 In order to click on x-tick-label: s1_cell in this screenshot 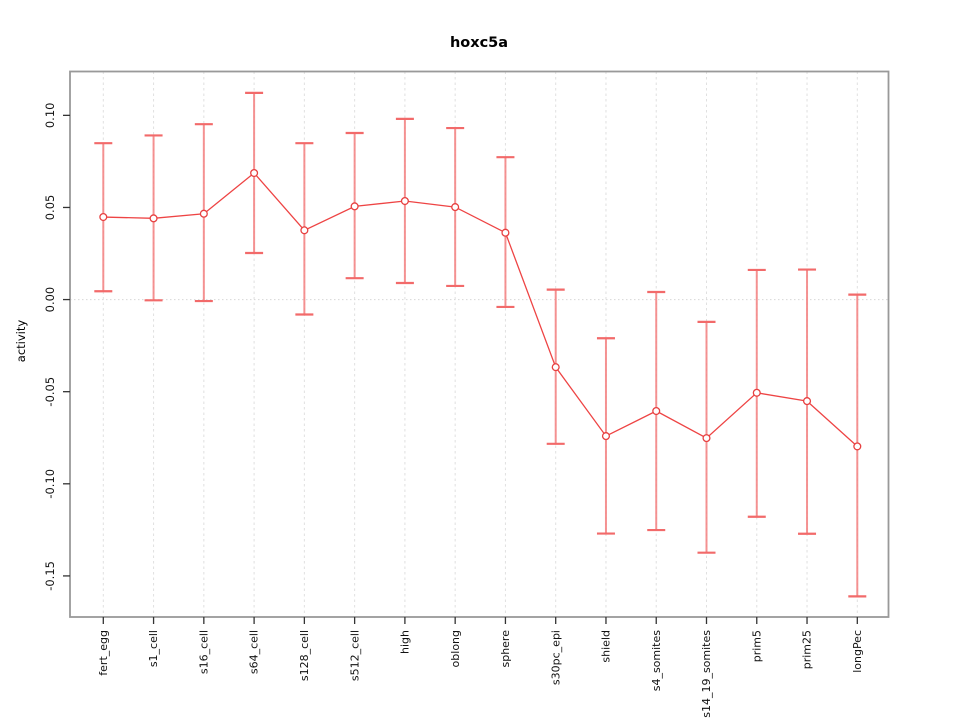, I will do `click(153, 648)`.